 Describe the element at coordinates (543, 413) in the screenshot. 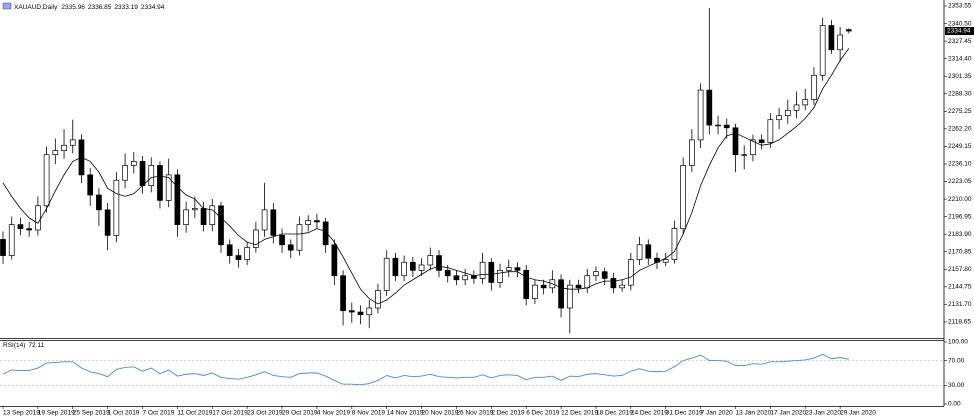

I see `x-tick-label: 6 Dec 2019` at that location.